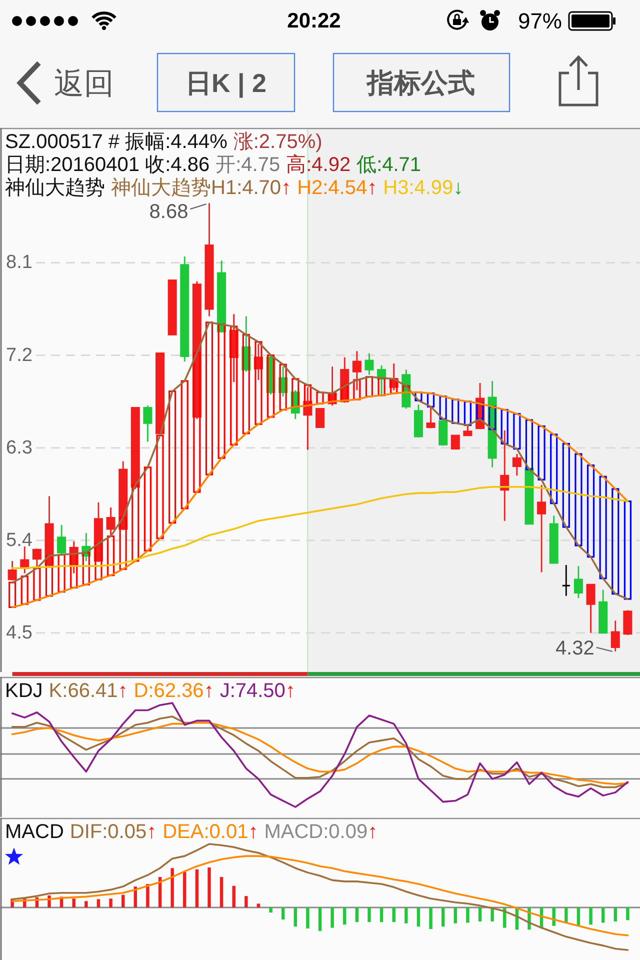  I want to click on annotation: 8.68, so click(168, 212).